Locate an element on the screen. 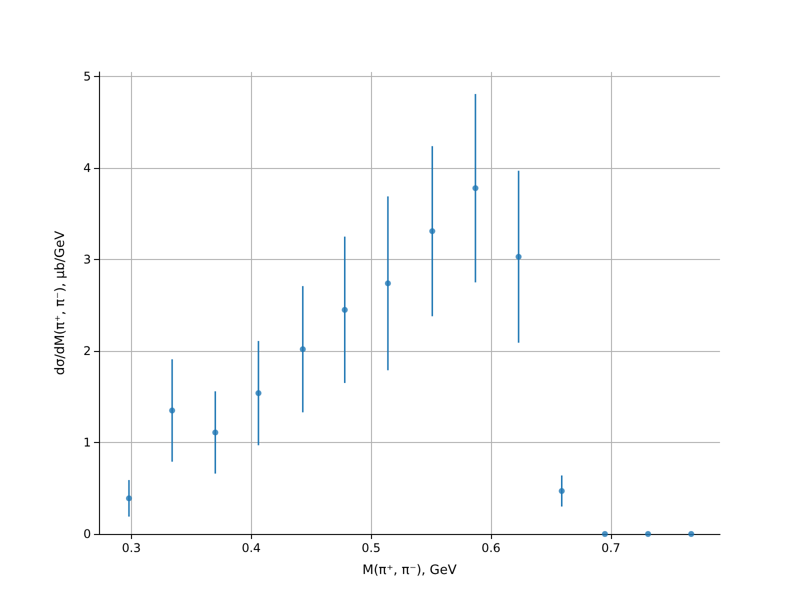 The height and width of the screenshot is (600, 800). y-tick-label: 3 is located at coordinates (87, 259).